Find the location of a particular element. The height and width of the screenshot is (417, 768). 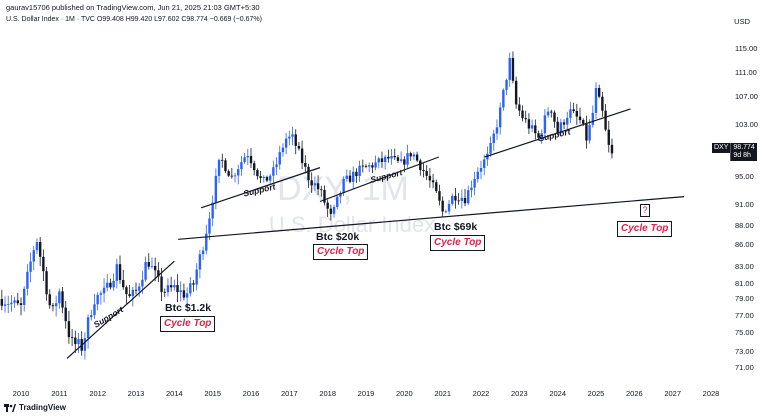

price-tick-label: 115.00 is located at coordinates (746, 48).